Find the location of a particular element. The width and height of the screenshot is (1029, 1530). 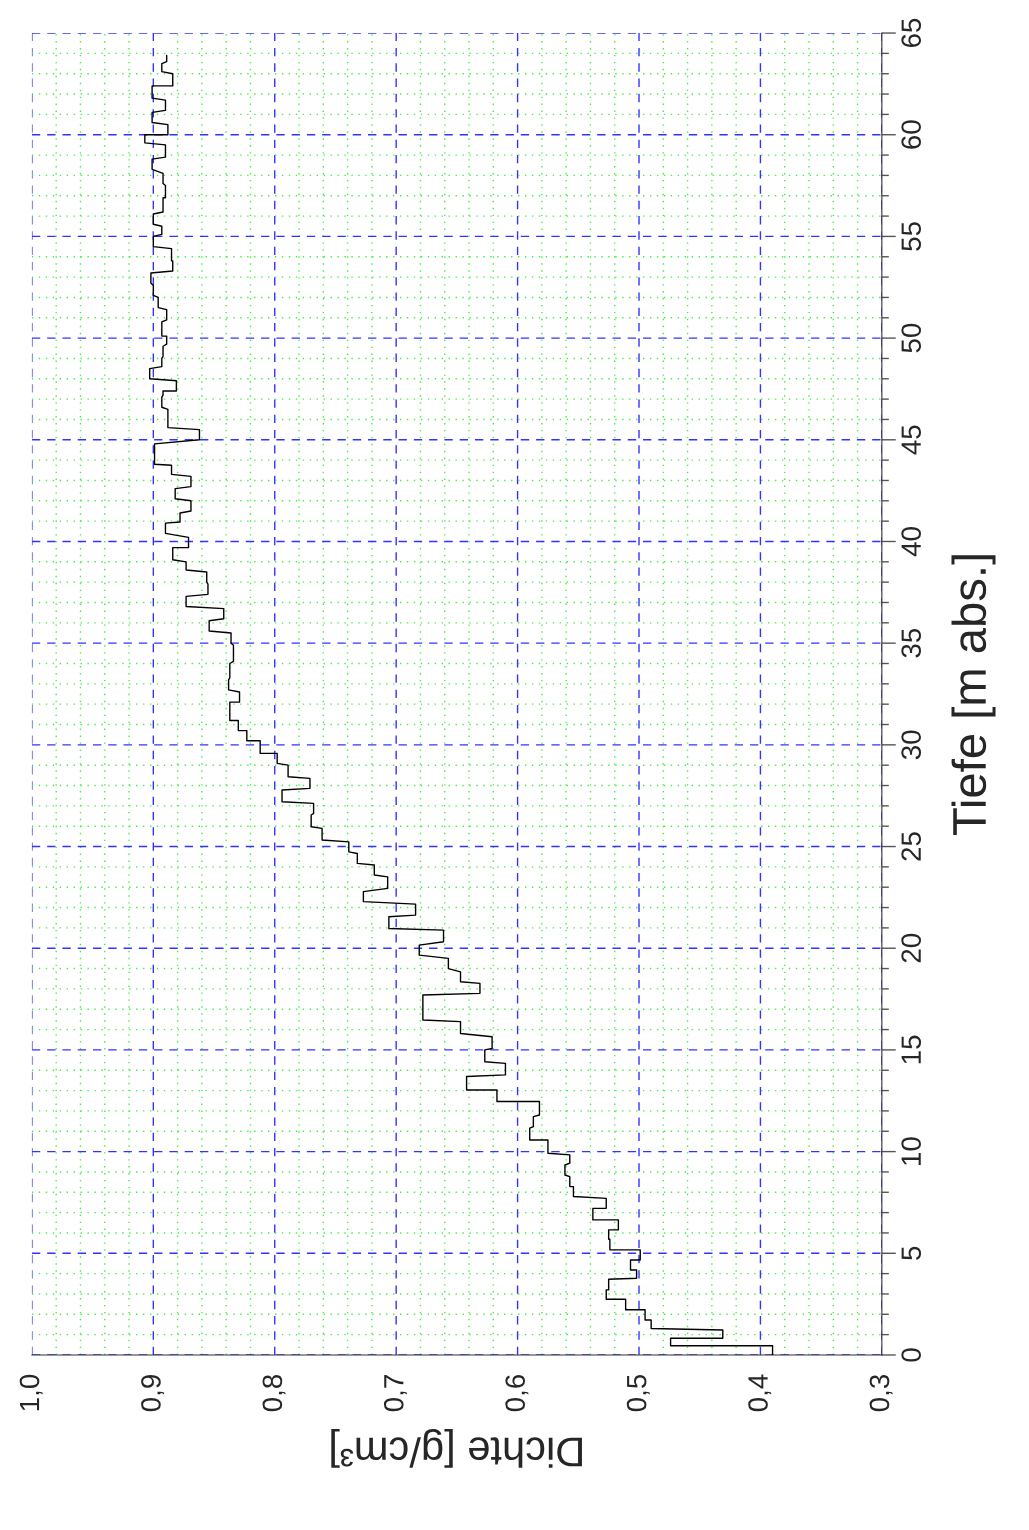

y-tick-label: 50 is located at coordinates (911, 338).